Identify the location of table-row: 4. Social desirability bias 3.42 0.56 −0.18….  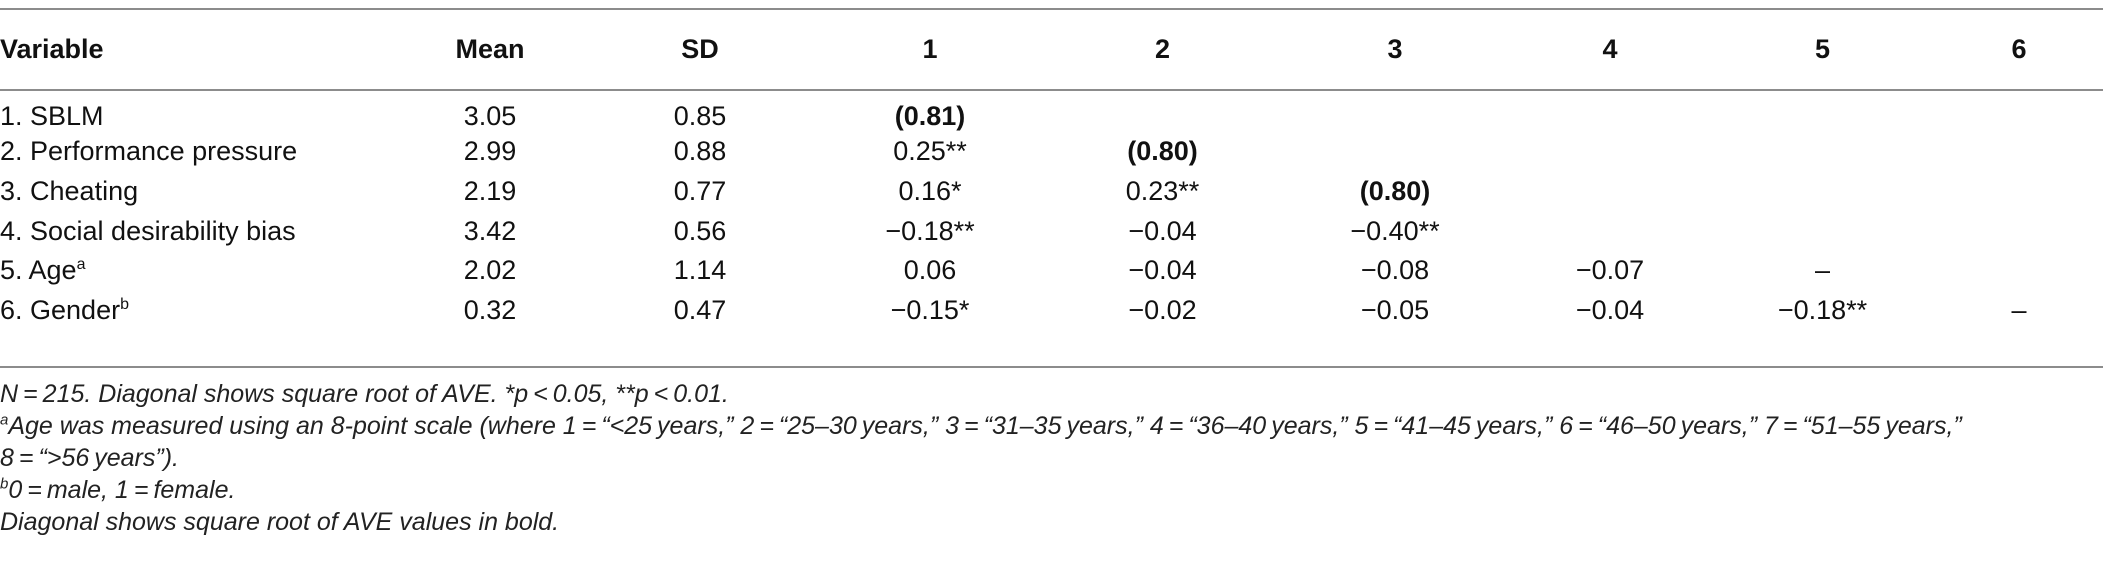
(1051, 231).